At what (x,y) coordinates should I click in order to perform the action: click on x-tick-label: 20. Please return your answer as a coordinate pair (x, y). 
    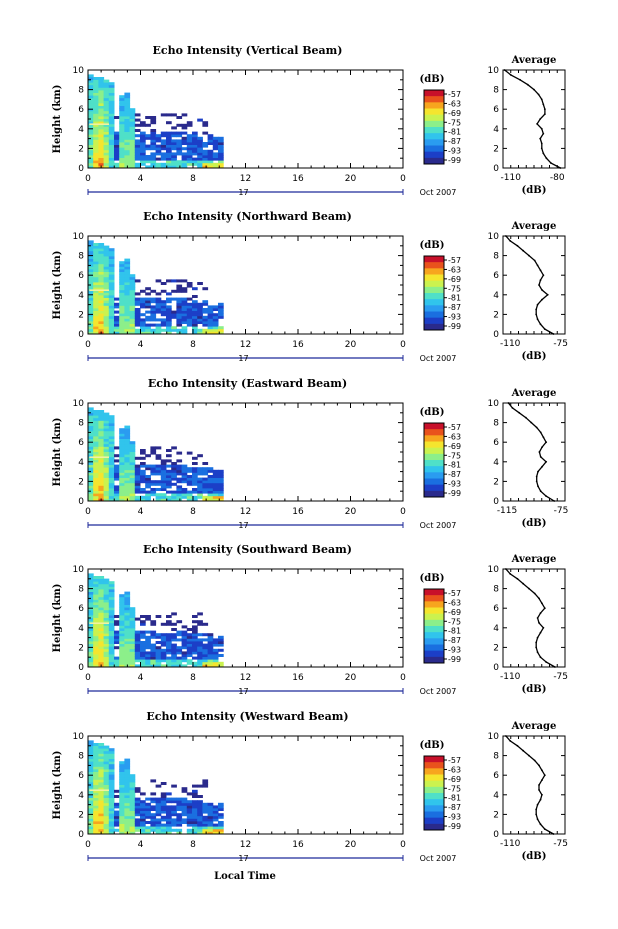
    Looking at the image, I should click on (351, 678).